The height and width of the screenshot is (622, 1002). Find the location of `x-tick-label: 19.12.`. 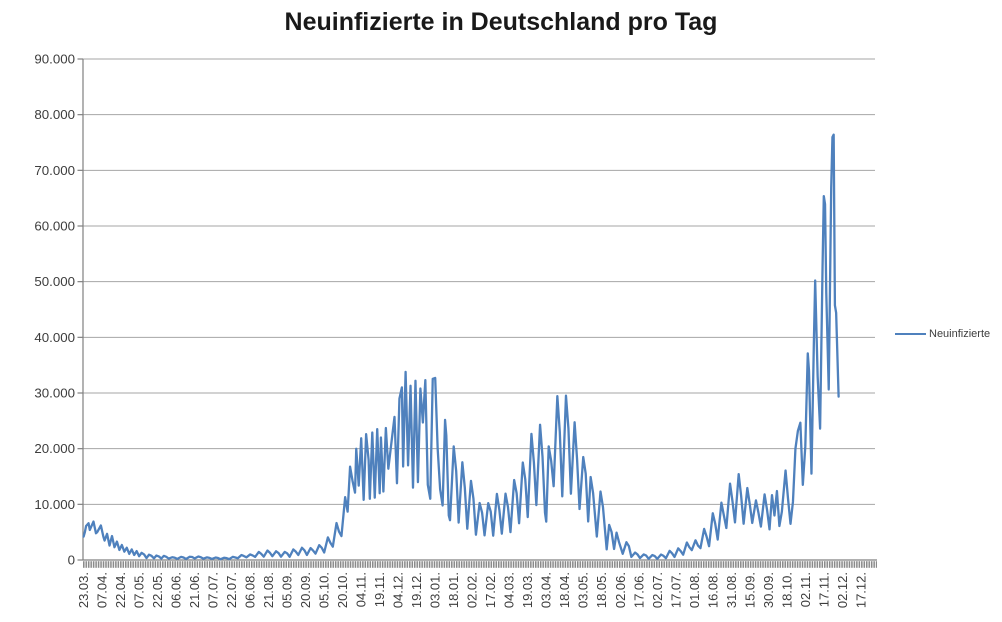

x-tick-label: 19.12. is located at coordinates (416, 590).